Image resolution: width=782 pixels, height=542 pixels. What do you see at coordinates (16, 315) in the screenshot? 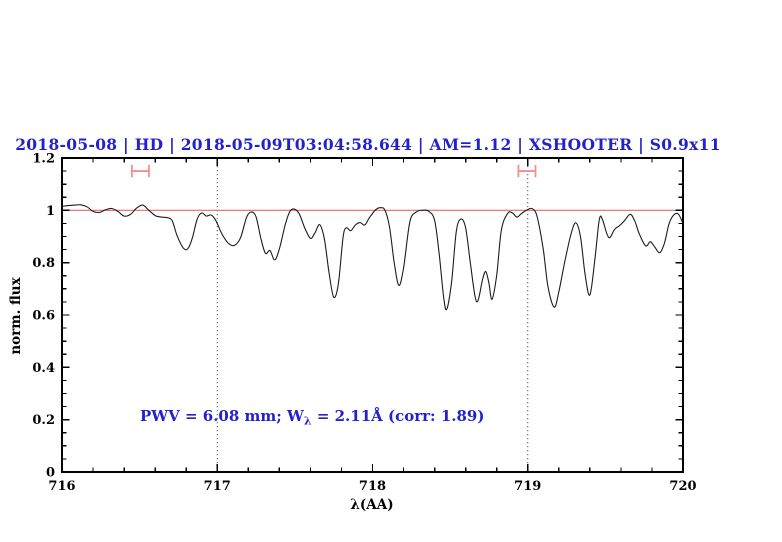
I see `y-axis-label: norm. flux` at bounding box center [16, 315].